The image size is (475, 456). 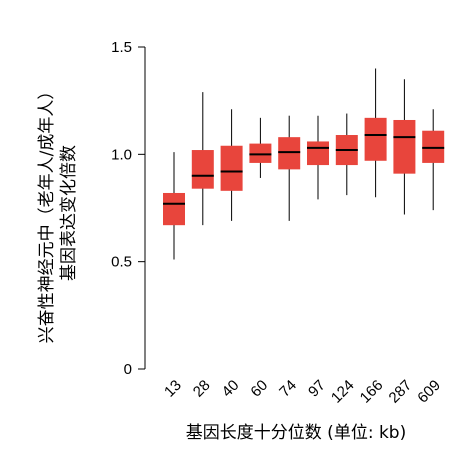 What do you see at coordinates (317, 389) in the screenshot?
I see `x-tick-label: 97` at bounding box center [317, 389].